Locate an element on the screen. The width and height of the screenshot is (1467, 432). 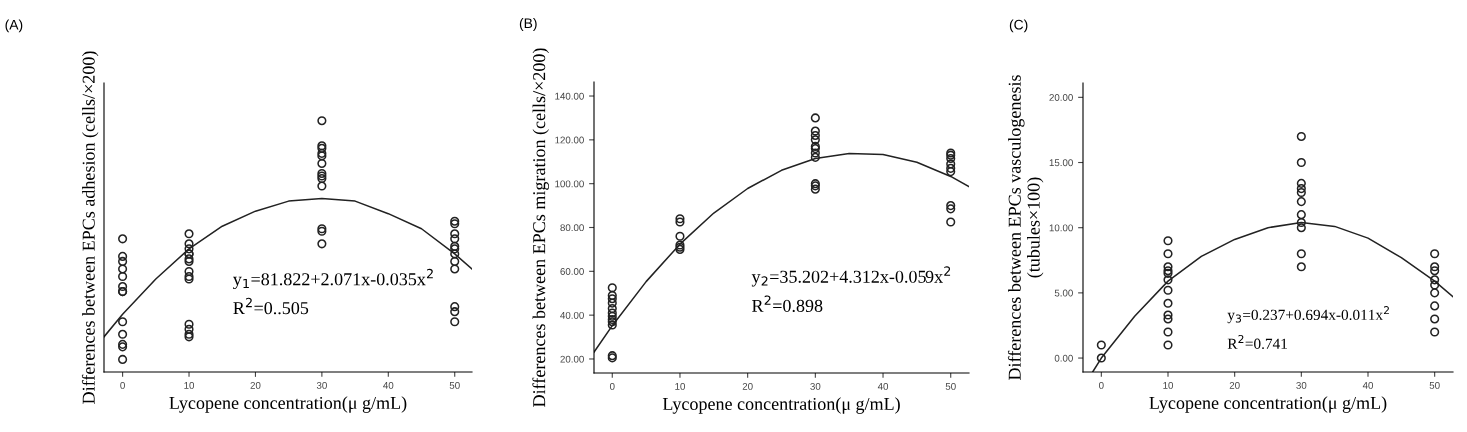
chart-title: (C) is located at coordinates (1018, 26).